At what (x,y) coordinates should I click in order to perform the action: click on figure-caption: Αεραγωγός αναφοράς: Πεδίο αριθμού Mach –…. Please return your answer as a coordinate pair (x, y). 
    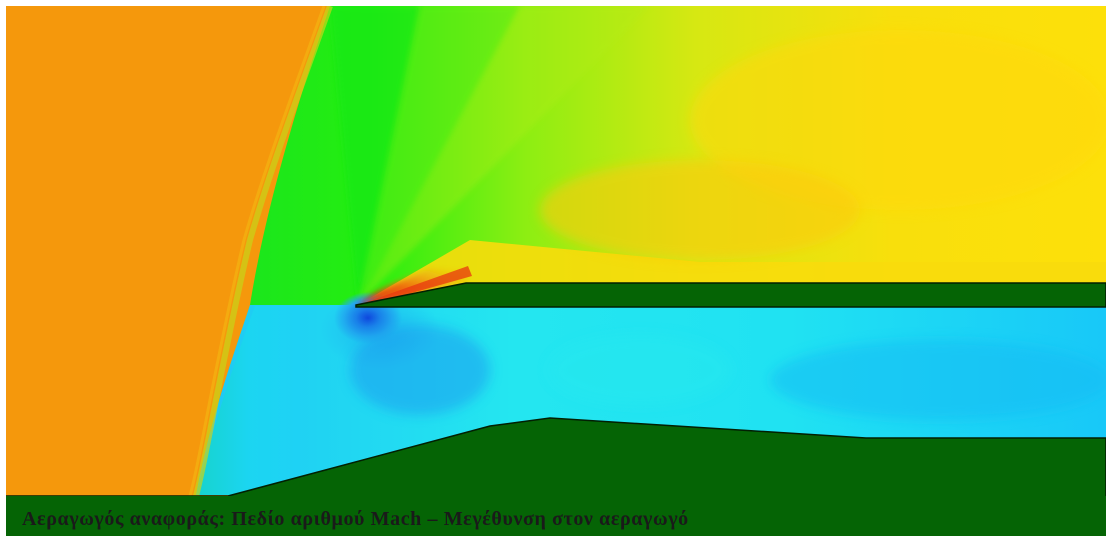
    Looking at the image, I should click on (355, 519).